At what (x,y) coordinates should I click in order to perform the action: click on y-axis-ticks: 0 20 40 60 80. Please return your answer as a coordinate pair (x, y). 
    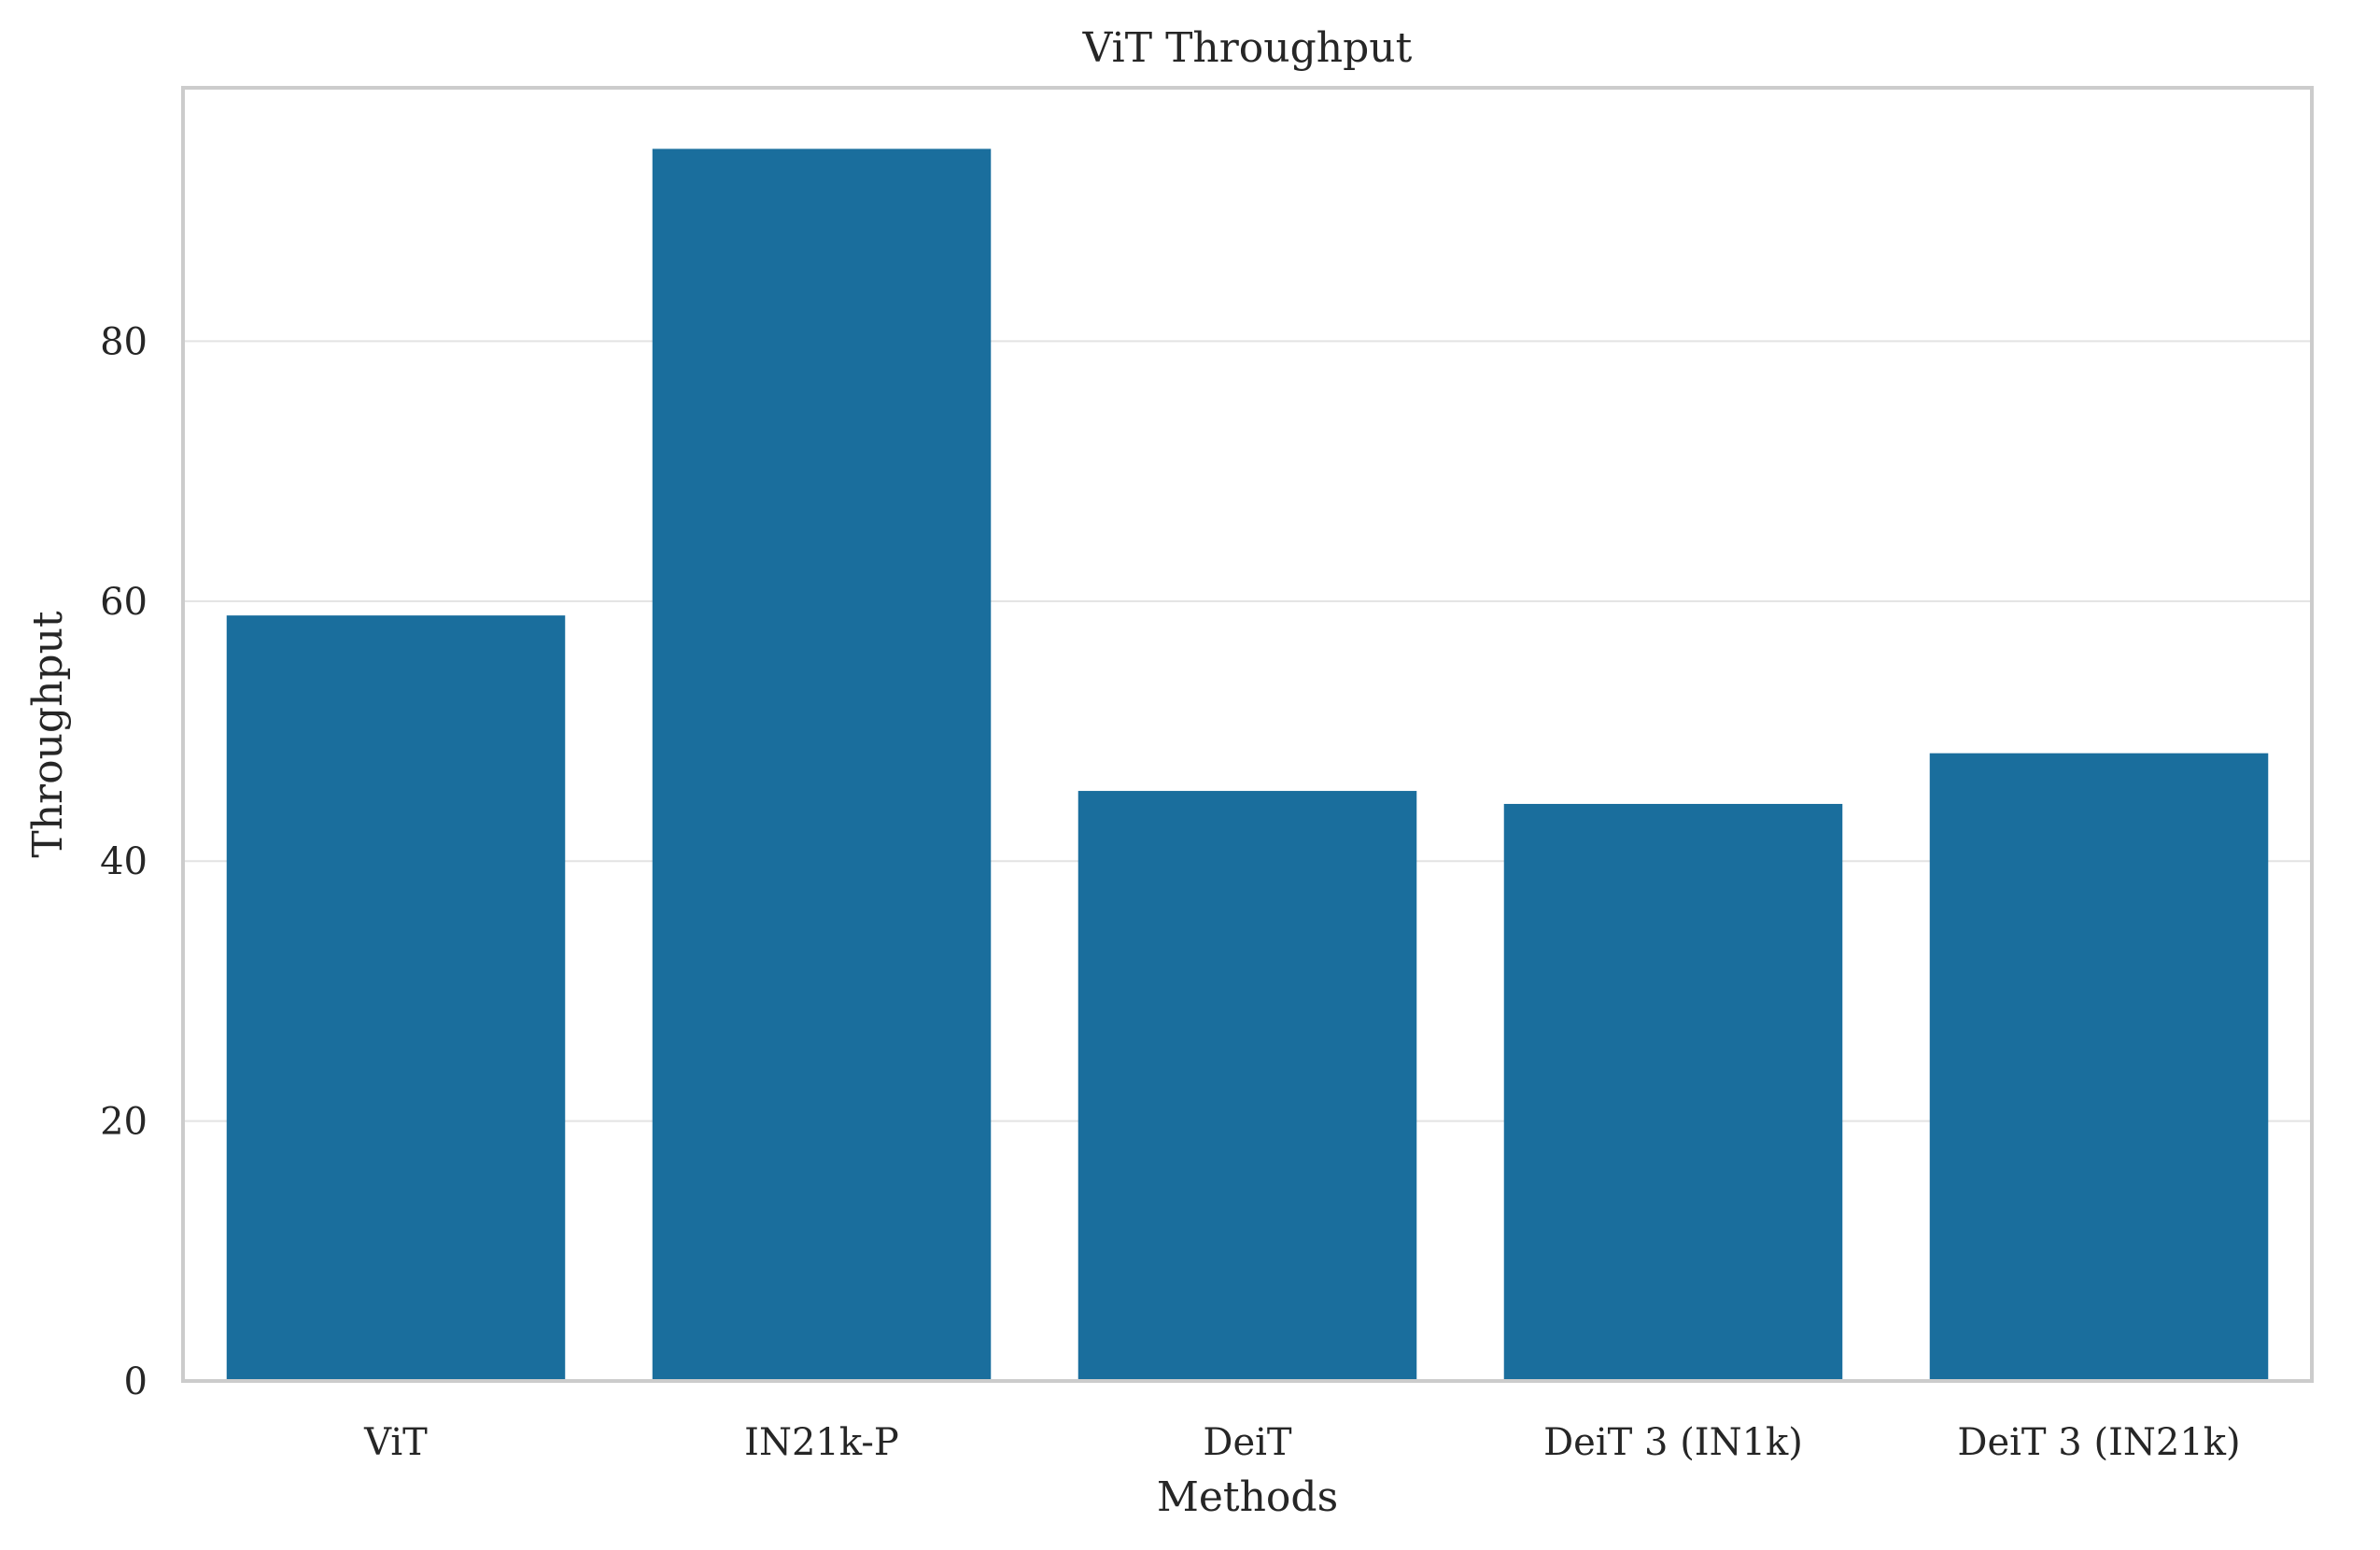
    Looking at the image, I should click on (124, 861).